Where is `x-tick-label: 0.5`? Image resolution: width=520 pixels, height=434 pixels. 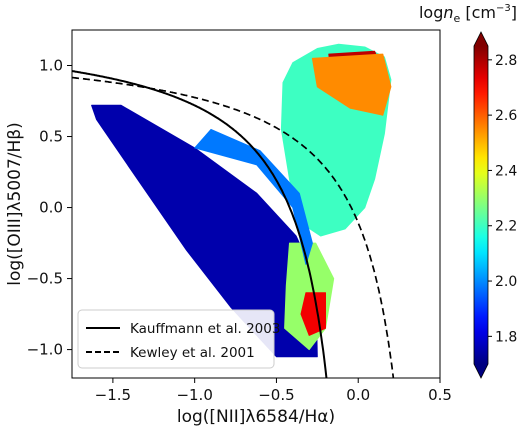
x-tick-label: 0.5 is located at coordinates (440, 395).